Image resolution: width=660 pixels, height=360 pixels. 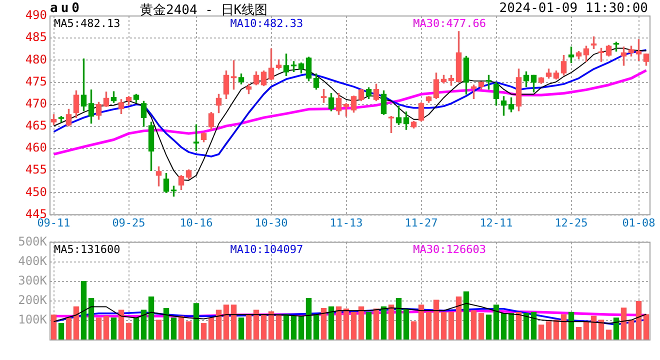 What do you see at coordinates (66, 8) in the screenshot?
I see `annotation: au0` at bounding box center [66, 8].